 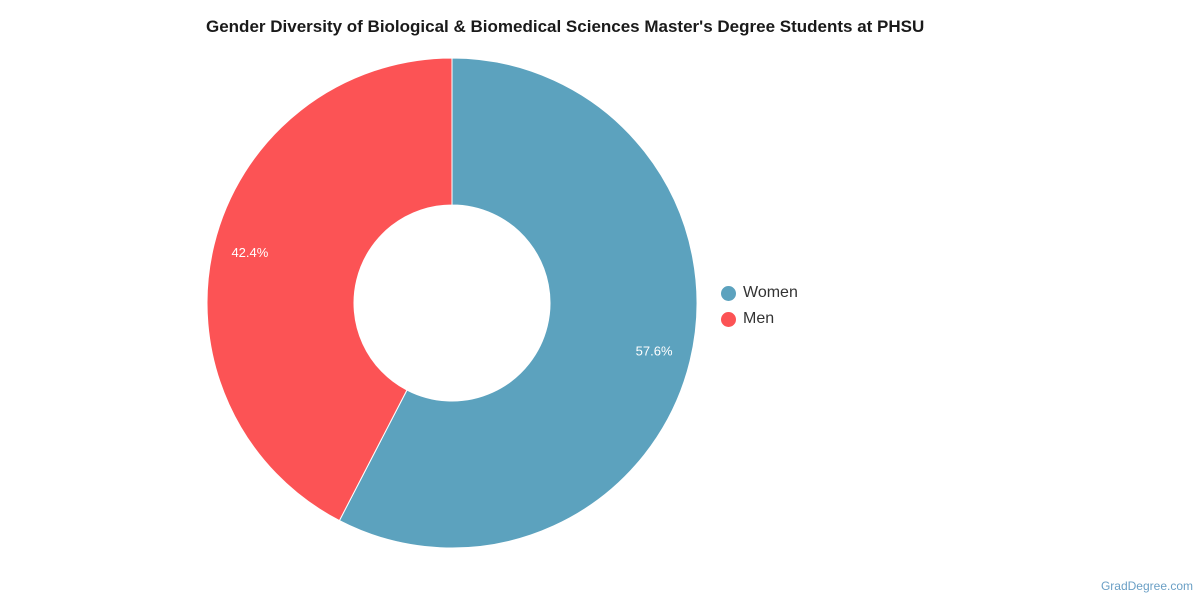 I want to click on slice-label-men: 42.4%, so click(x=249, y=252).